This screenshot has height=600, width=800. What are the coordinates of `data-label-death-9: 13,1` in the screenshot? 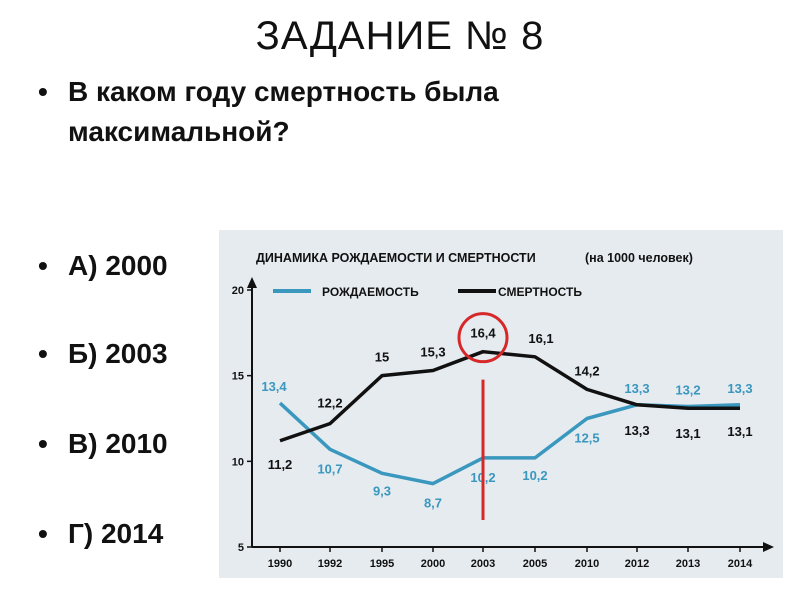 It's located at (739, 431).